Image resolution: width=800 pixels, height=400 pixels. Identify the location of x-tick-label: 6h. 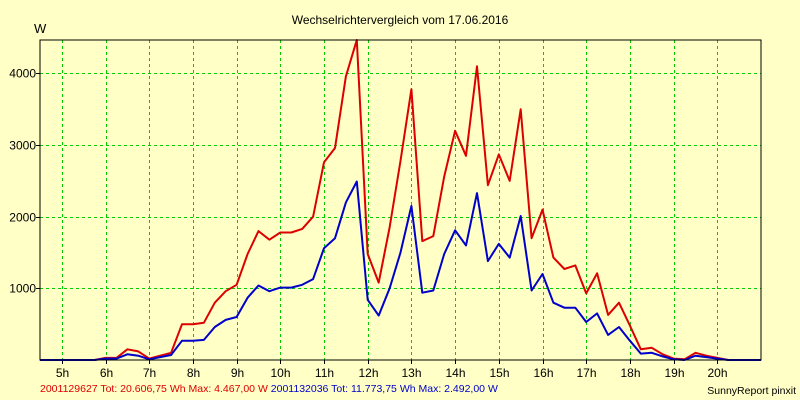
(106, 373).